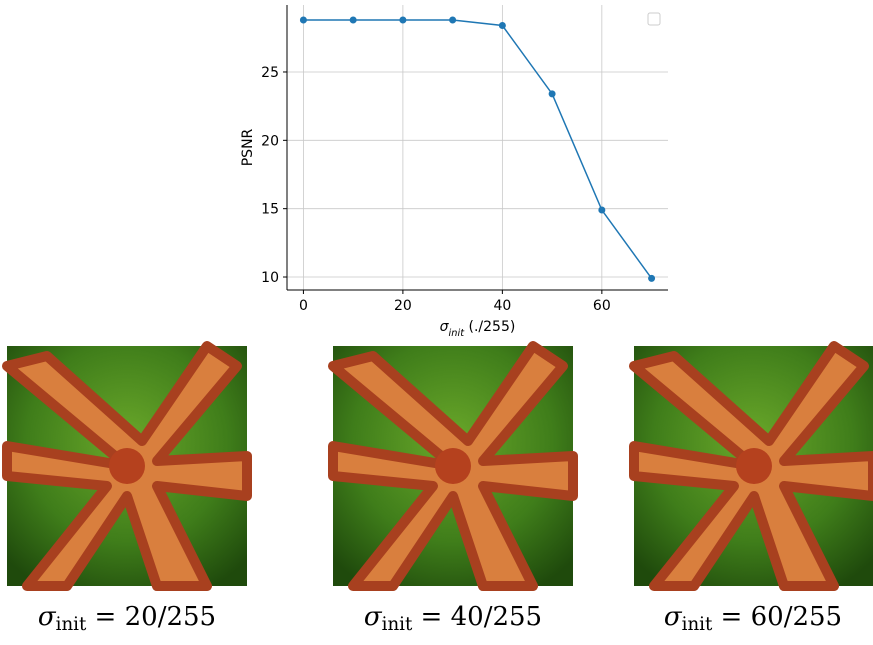 The width and height of the screenshot is (873, 645). Describe the element at coordinates (403, 306) in the screenshot. I see `x-tick-label: 20` at that location.